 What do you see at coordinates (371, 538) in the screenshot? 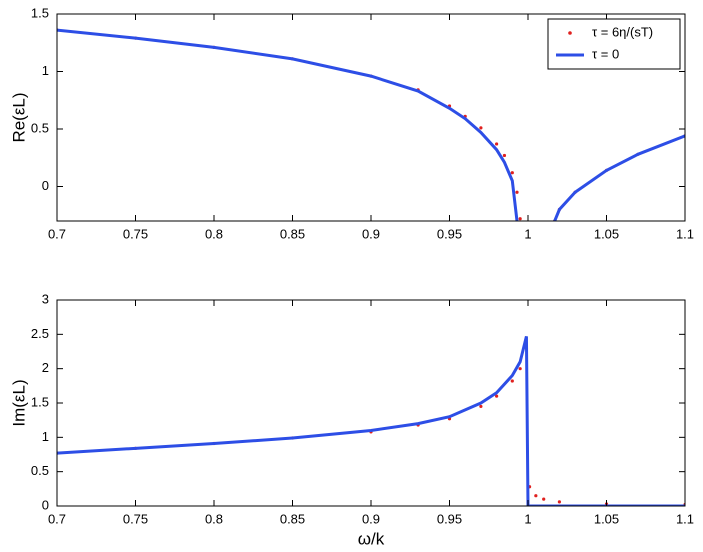
I see `x-axis-label: ω/k` at bounding box center [371, 538].